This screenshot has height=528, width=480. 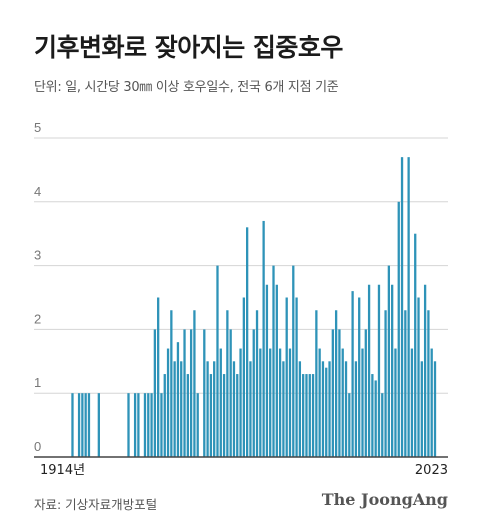 What do you see at coordinates (37, 382) in the screenshot?
I see `y-tick-label: 1` at bounding box center [37, 382].